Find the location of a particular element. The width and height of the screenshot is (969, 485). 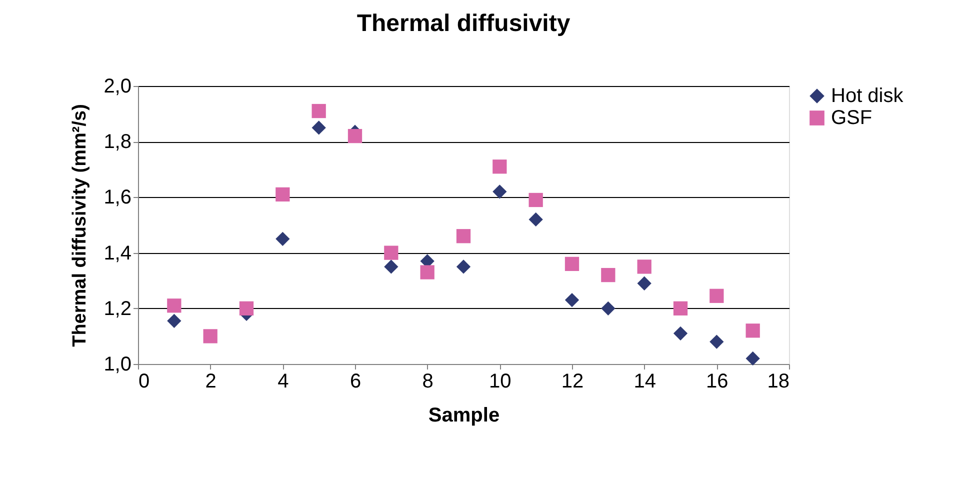

y-tick-label: 1,6 is located at coordinates (118, 197).